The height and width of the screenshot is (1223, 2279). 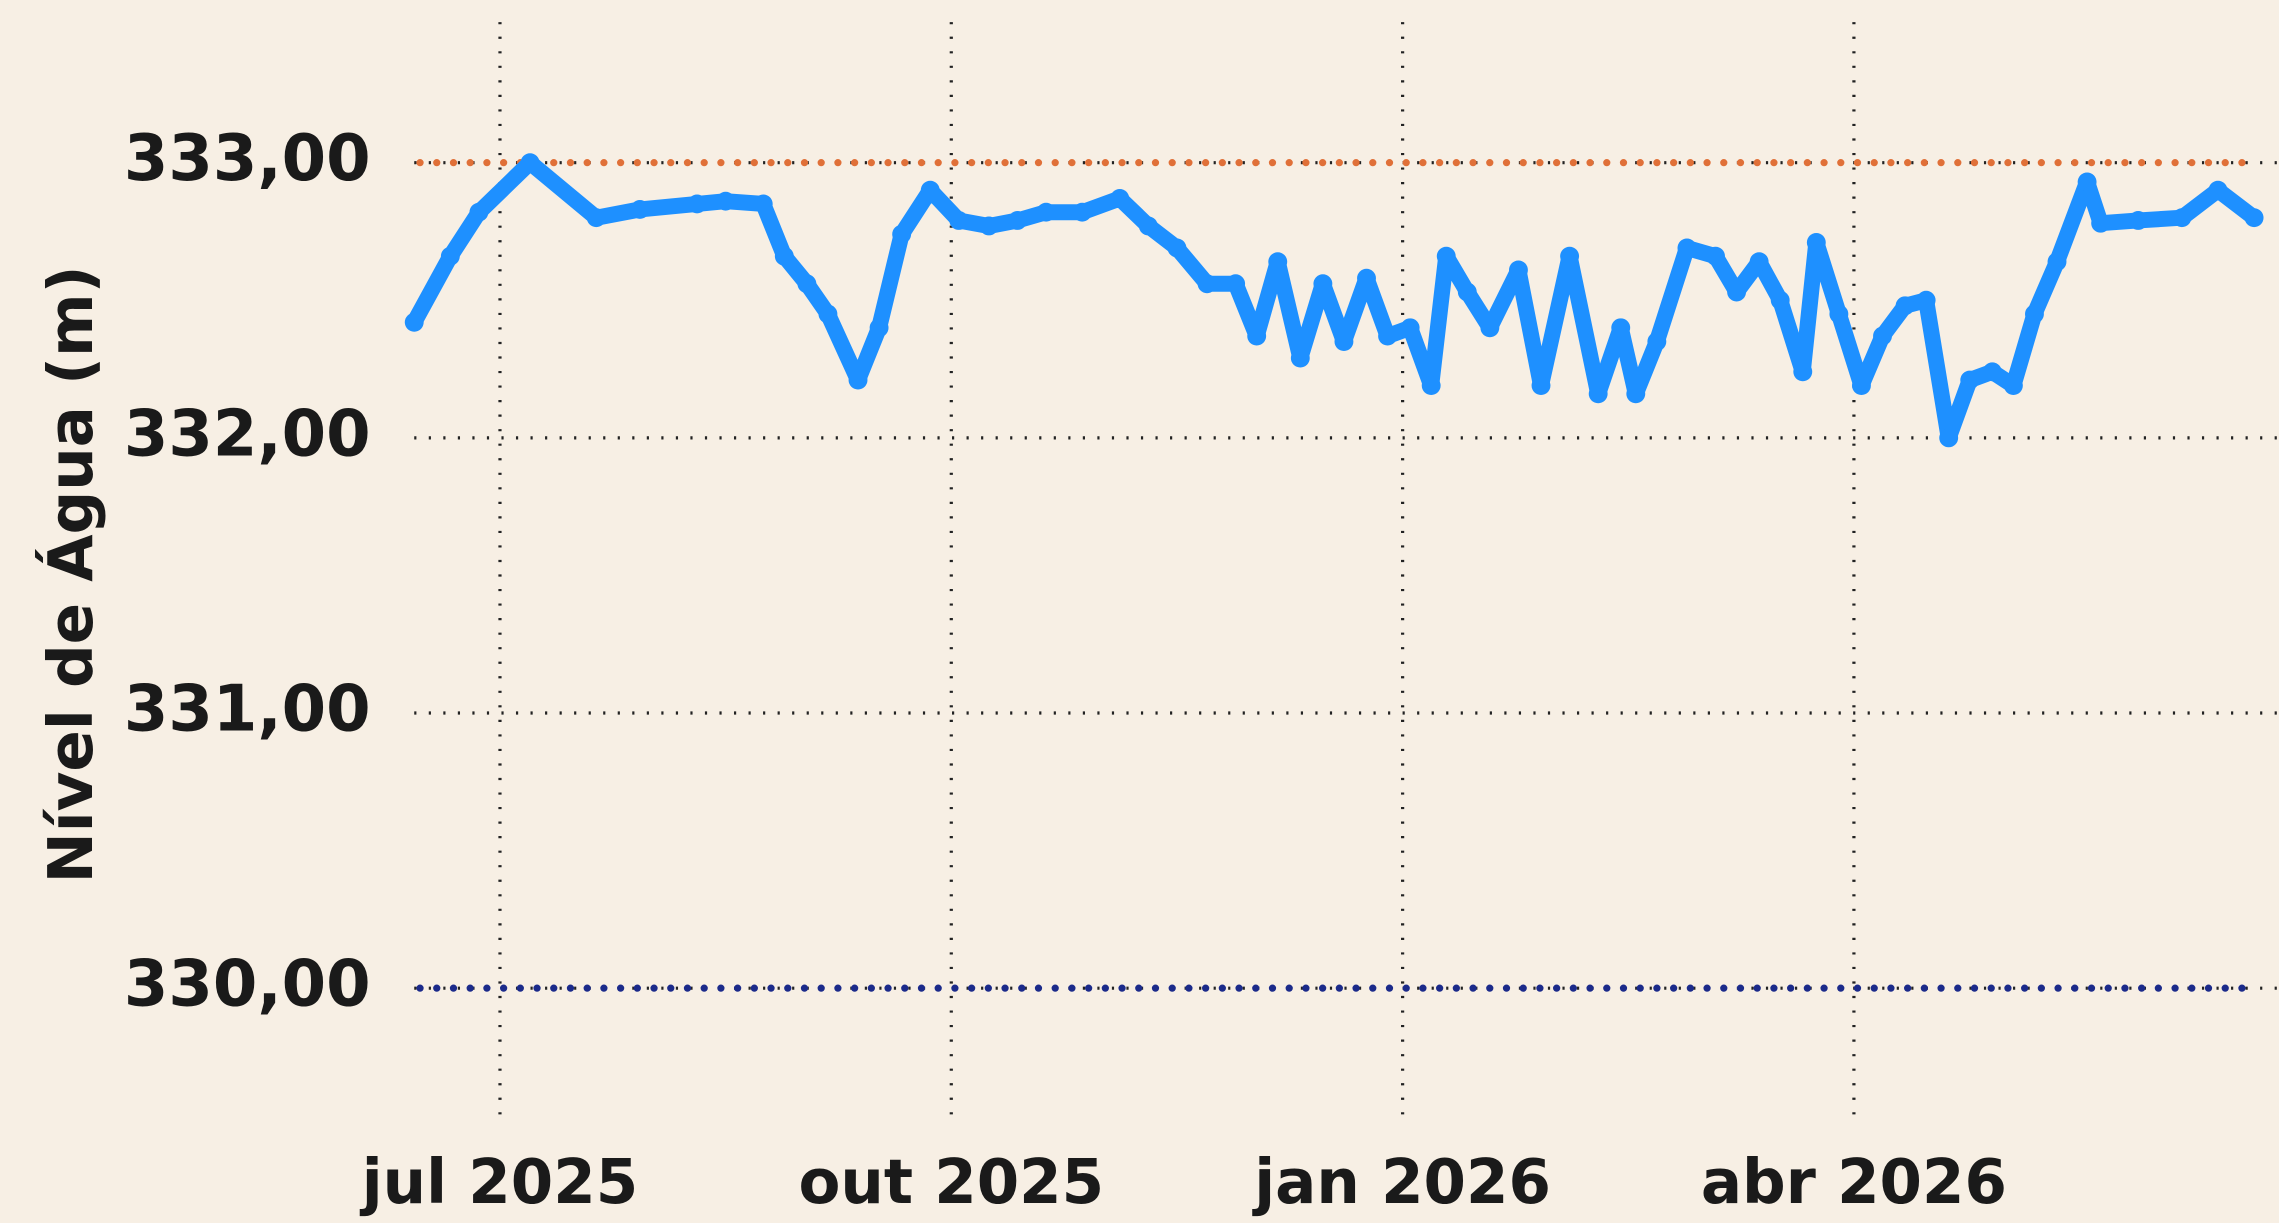 I want to click on x-tick-label: abr 2026, so click(x=1854, y=1182).